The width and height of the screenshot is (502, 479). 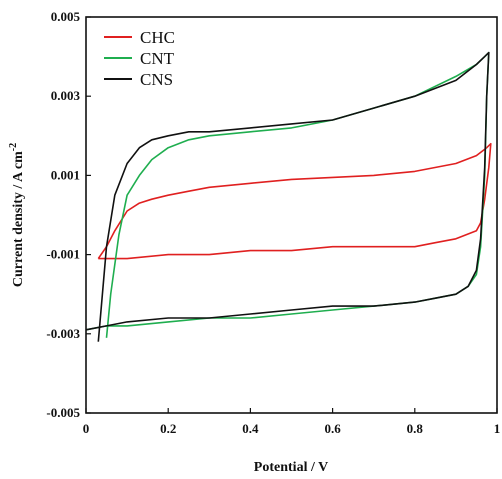 What do you see at coordinates (13, 147) in the screenshot?
I see `y-axis-label-superscript: -2` at bounding box center [13, 147].